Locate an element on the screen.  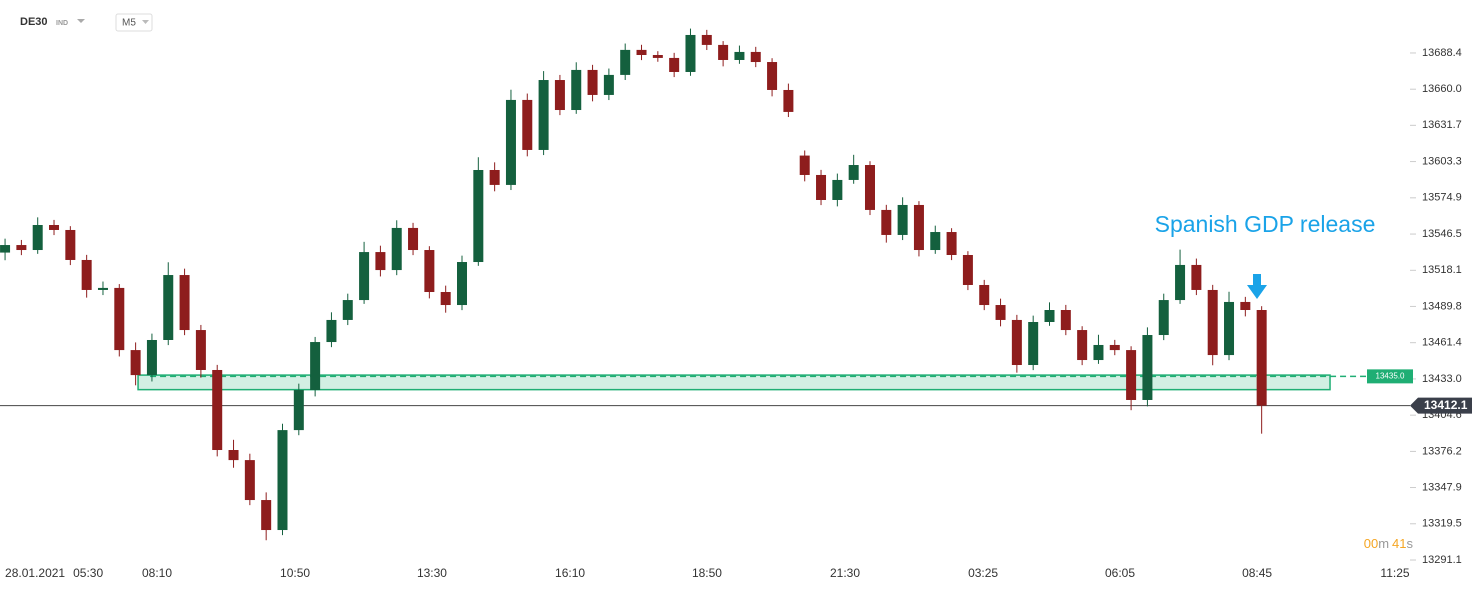
timeframe: M5 is located at coordinates (129, 23).